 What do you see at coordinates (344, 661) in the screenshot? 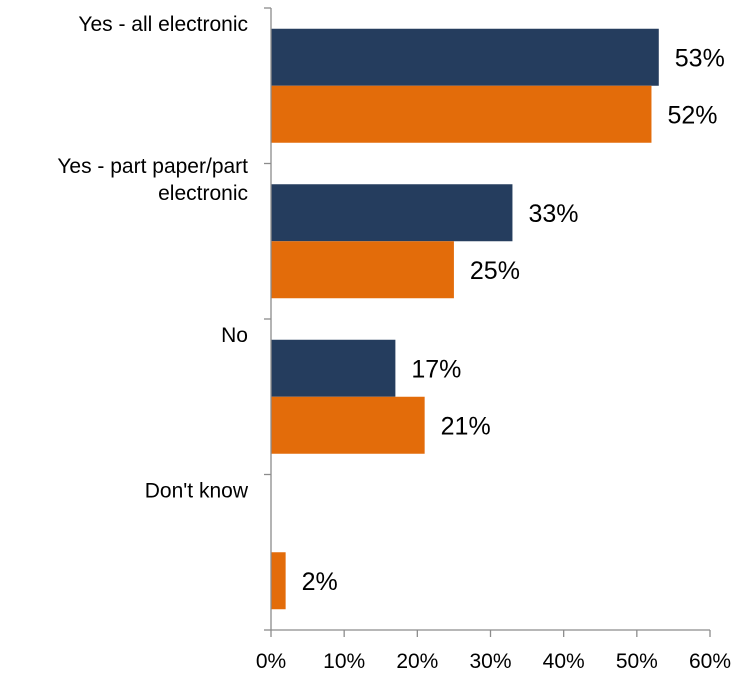
I see `x-tick-label: 10%` at bounding box center [344, 661].